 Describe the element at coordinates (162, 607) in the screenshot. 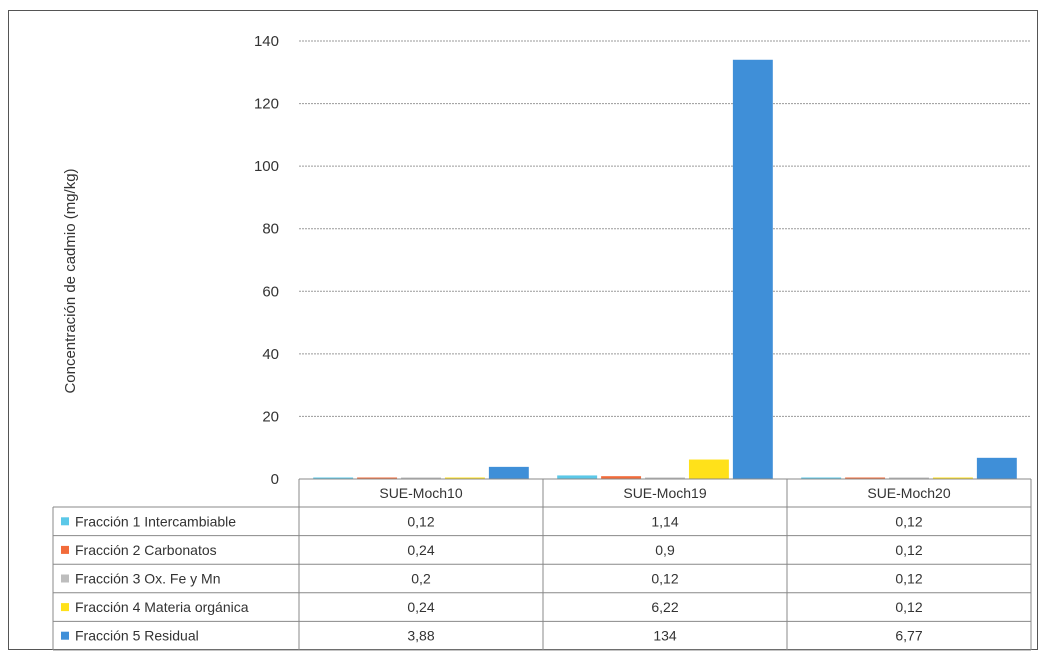

I see `legend-entry: Fracción 4 Materia orgánica` at that location.